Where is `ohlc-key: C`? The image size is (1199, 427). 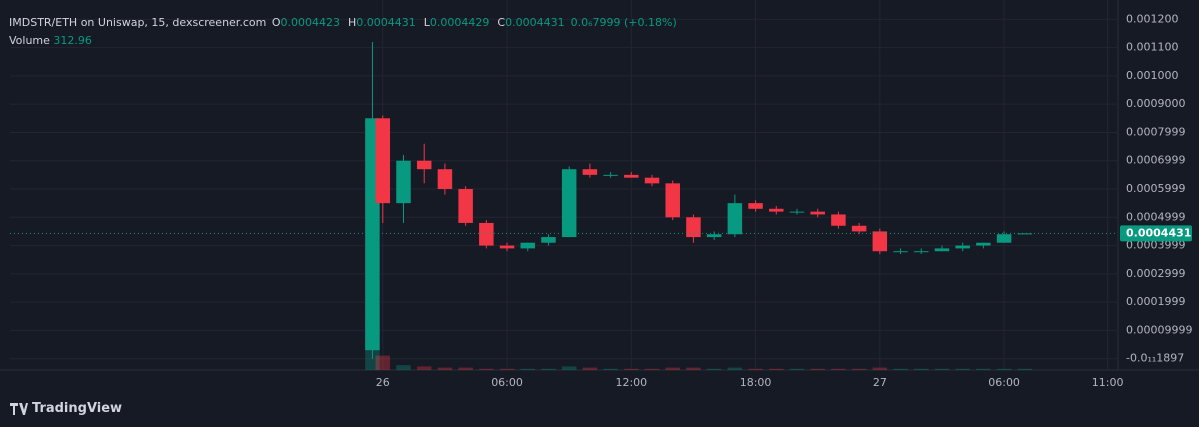
ohlc-key: C is located at coordinates (501, 22).